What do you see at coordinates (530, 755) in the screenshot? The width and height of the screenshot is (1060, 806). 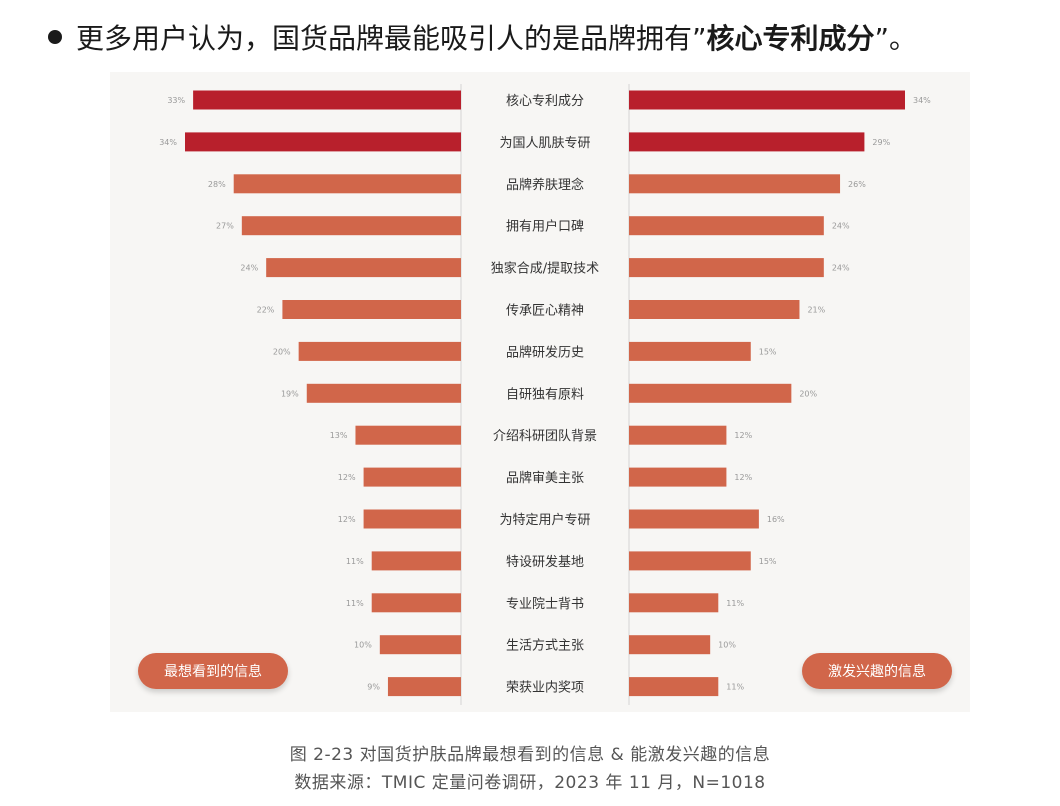 I see `figure-caption: 图 2-23 对国货护肤品牌最想看到的信息 & 能激发兴趣的信息` at bounding box center [530, 755].